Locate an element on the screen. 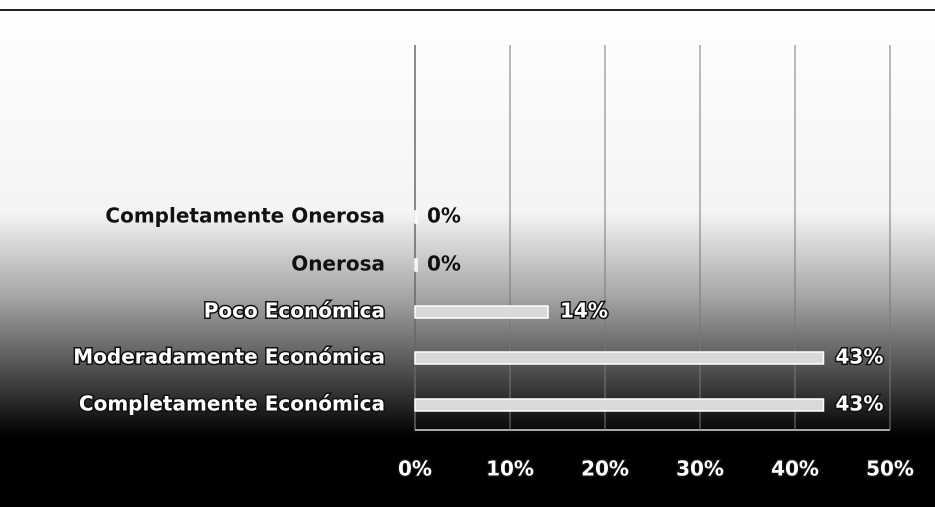 The height and width of the screenshot is (507, 935). x-tick-label: 20% is located at coordinates (605, 469).